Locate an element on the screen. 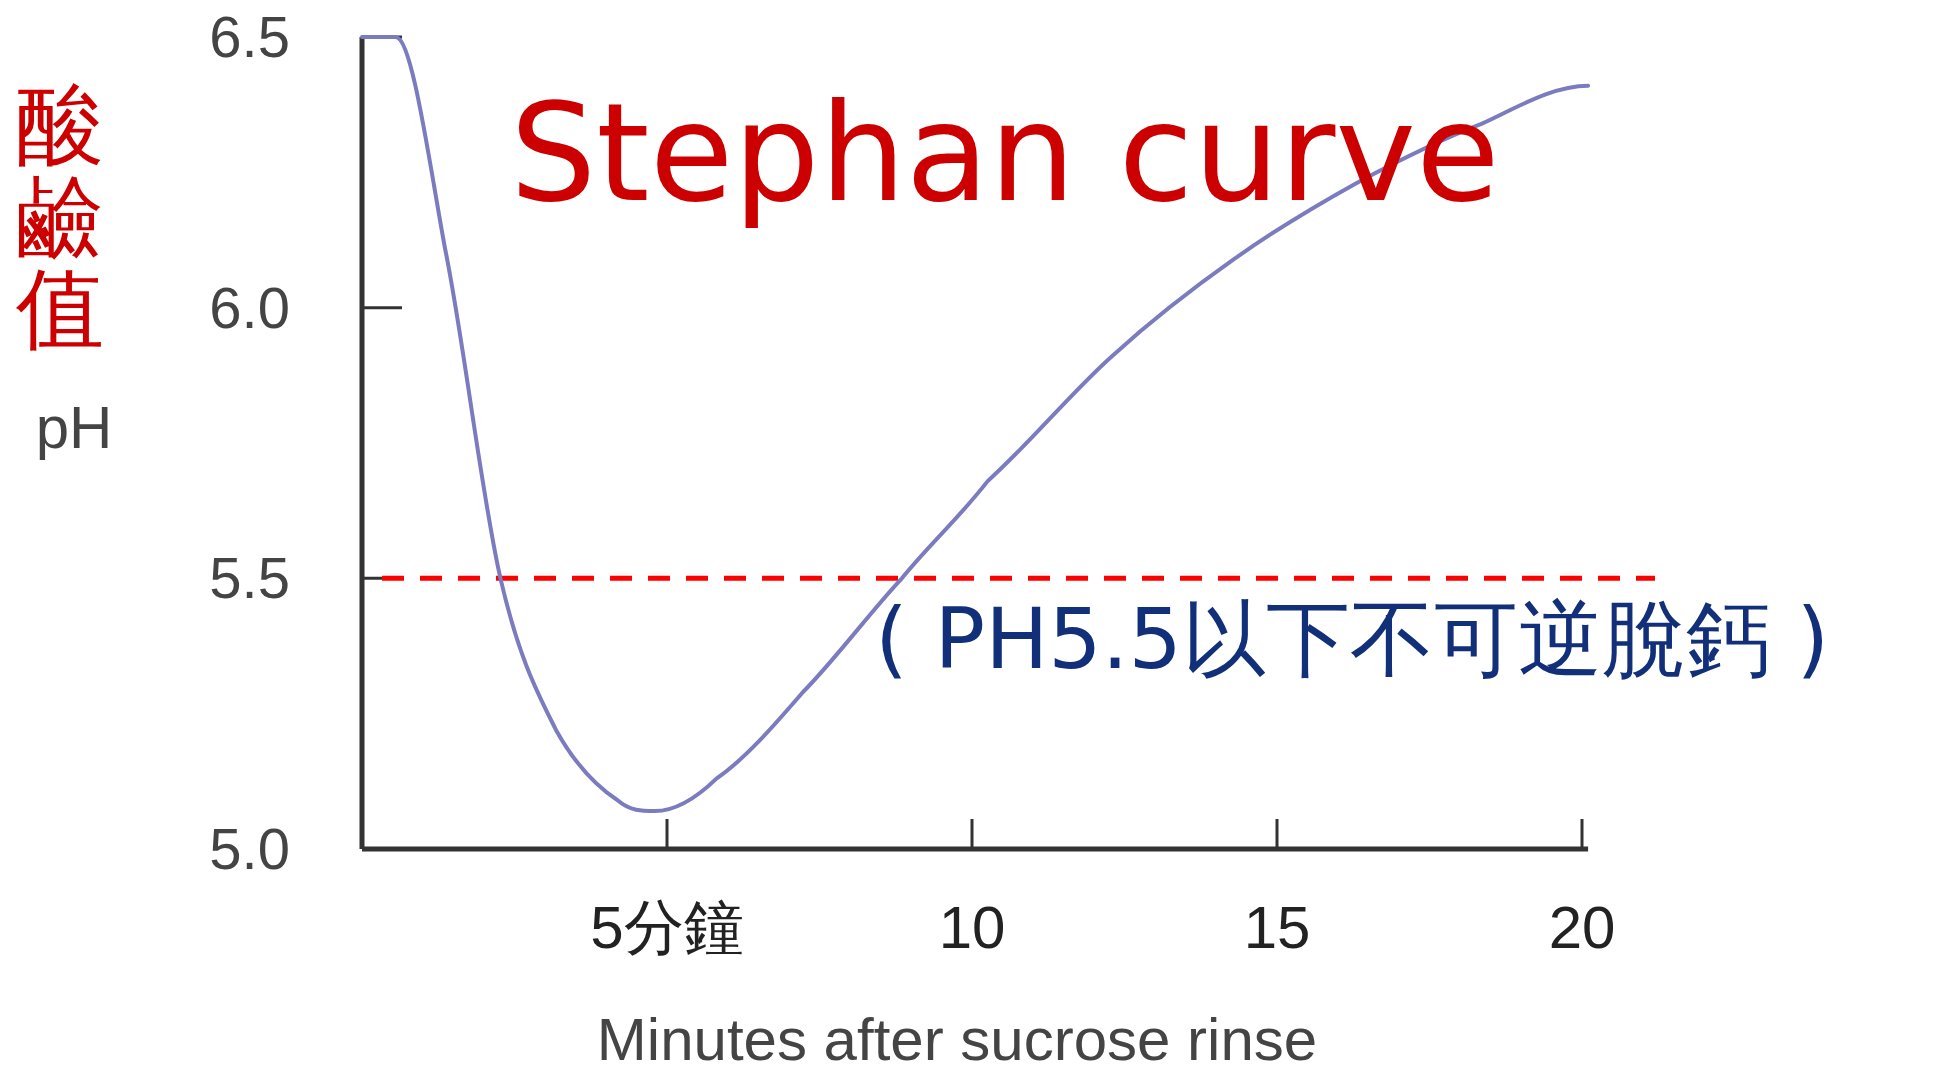 This screenshot has height=1073, width=1935. chart-title: Stephan curve is located at coordinates (1005, 153).